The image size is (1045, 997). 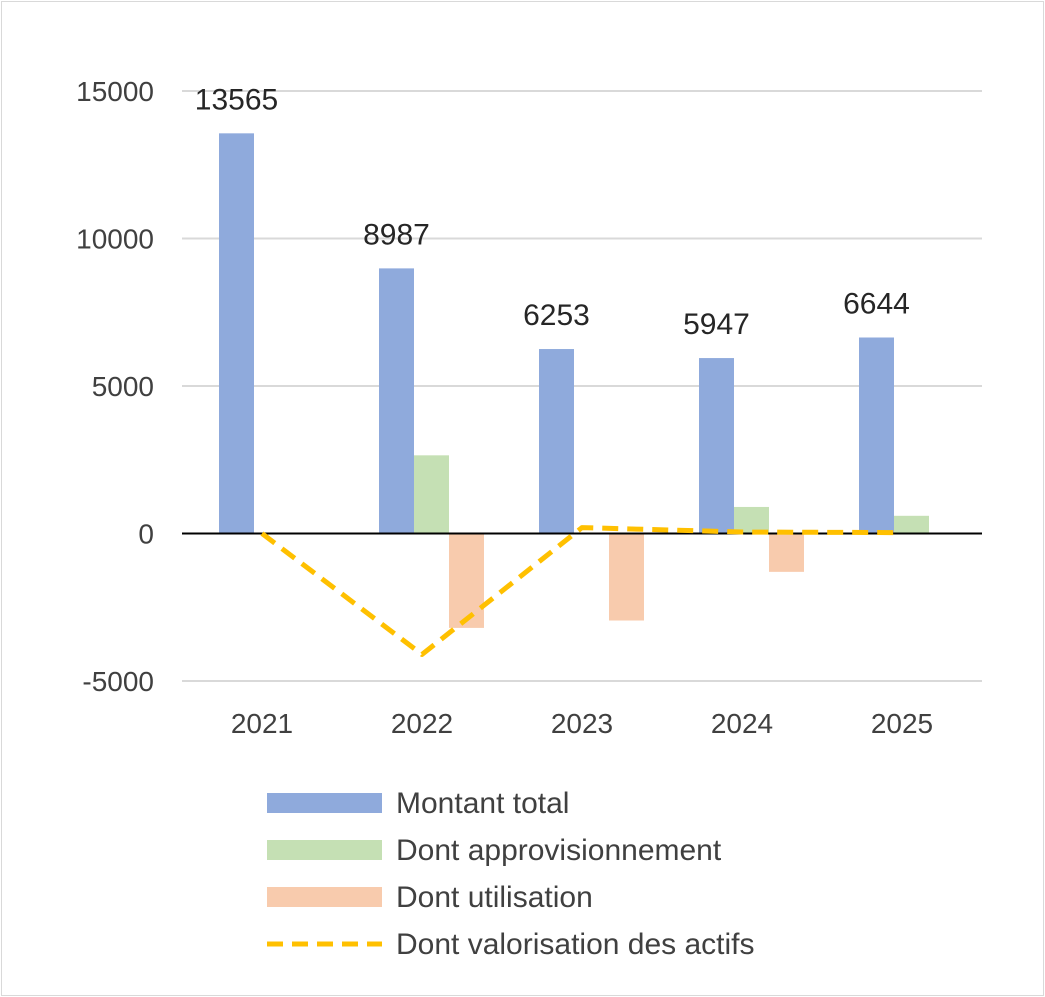 What do you see at coordinates (751, 520) in the screenshot?
I see `bar-dont-approvisionnement-2024` at bounding box center [751, 520].